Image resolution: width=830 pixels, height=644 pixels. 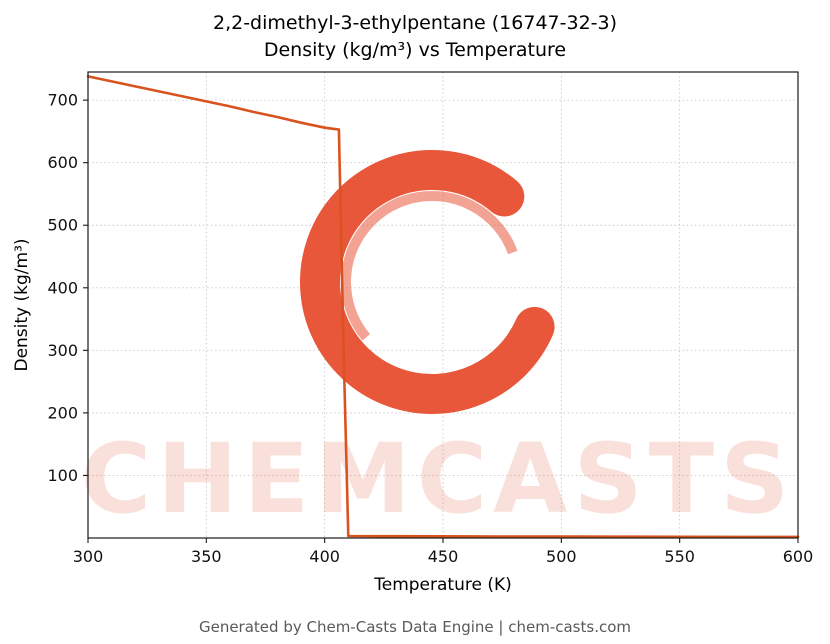 I want to click on watermark: CHEMCASTS, so click(x=438, y=479).